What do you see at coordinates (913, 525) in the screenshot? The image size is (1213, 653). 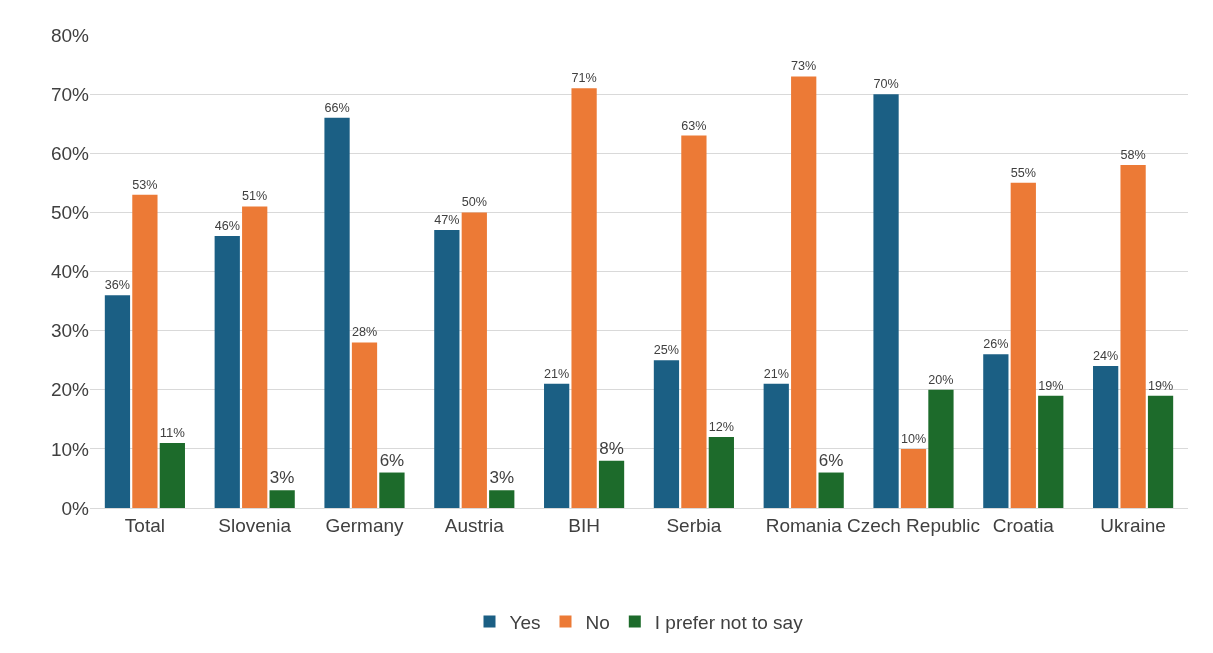 I see `x-tick-label: Czech Republic` at bounding box center [913, 525].